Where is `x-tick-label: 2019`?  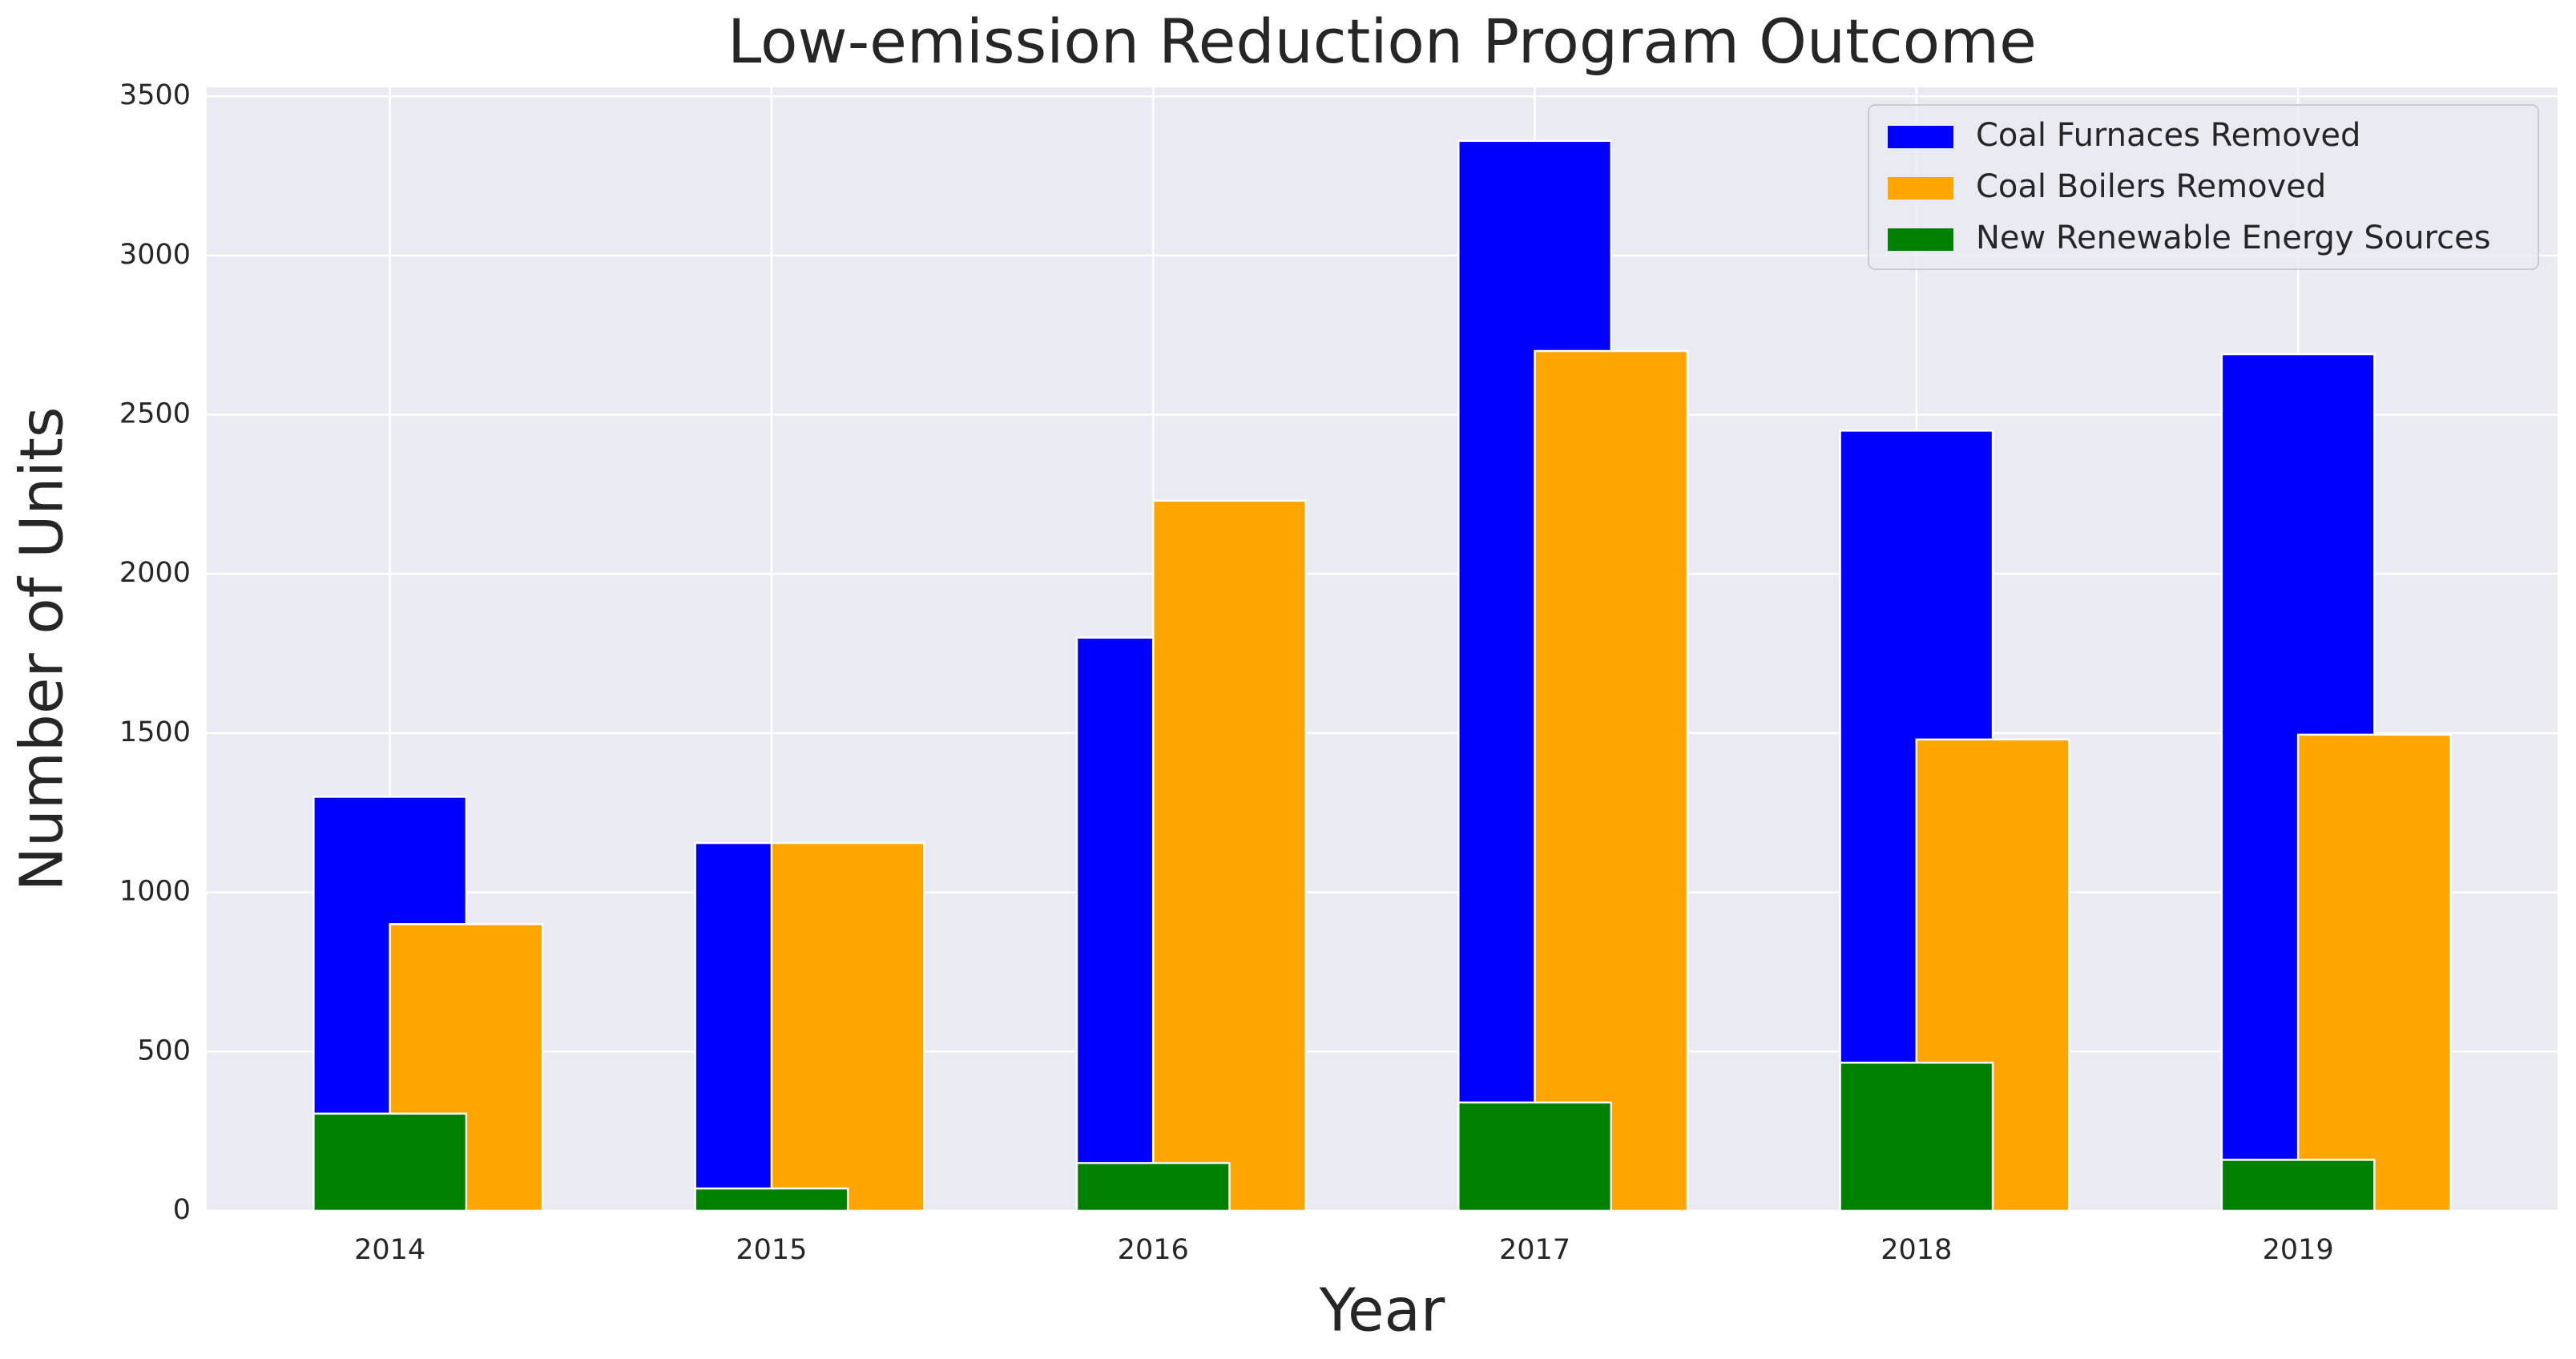
x-tick-label: 2019 is located at coordinates (2298, 1250).